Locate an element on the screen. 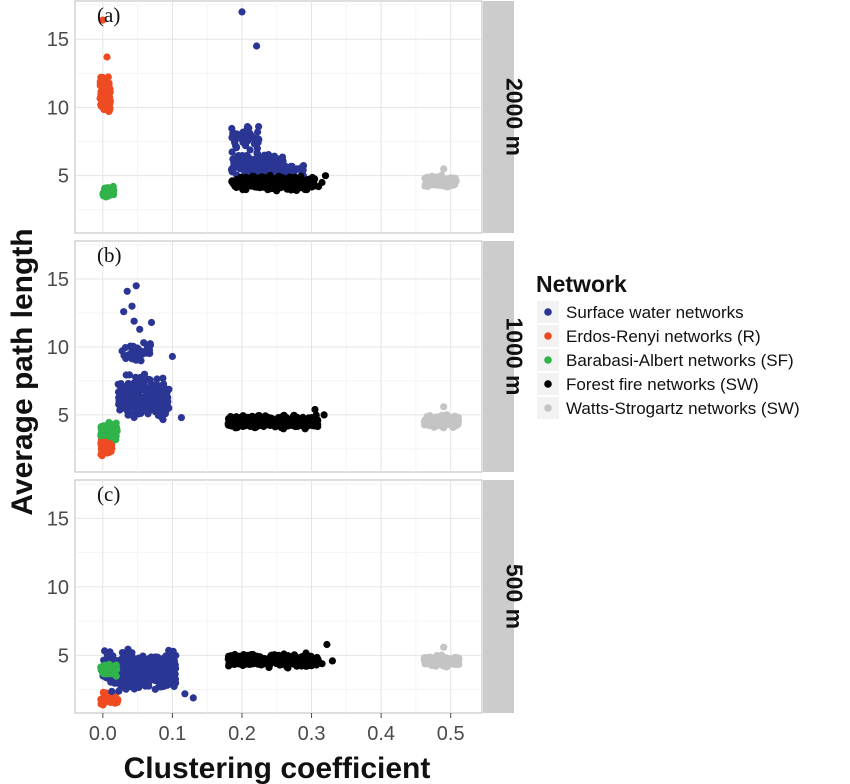  legend-entry: Barabasi-Albert networks (SF) is located at coordinates (665, 360).